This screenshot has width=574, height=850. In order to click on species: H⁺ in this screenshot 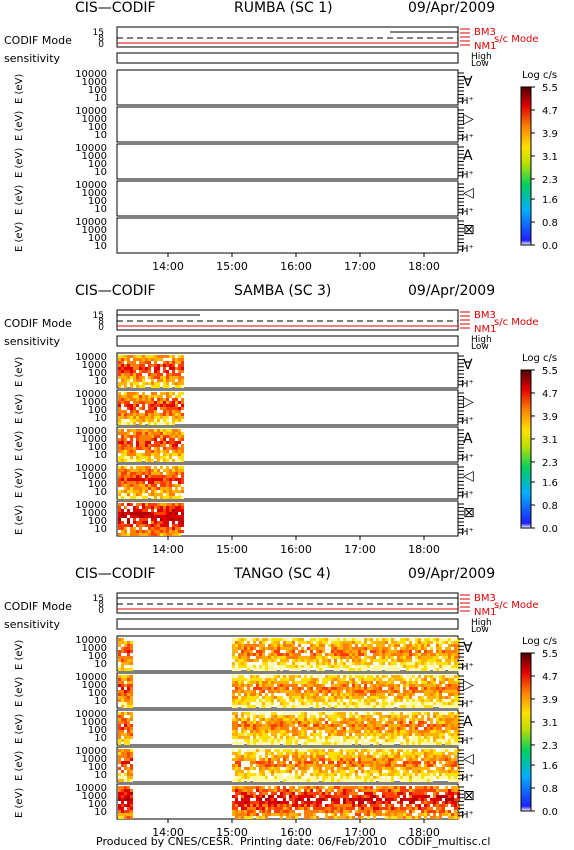, I will do `click(467, 101)`.